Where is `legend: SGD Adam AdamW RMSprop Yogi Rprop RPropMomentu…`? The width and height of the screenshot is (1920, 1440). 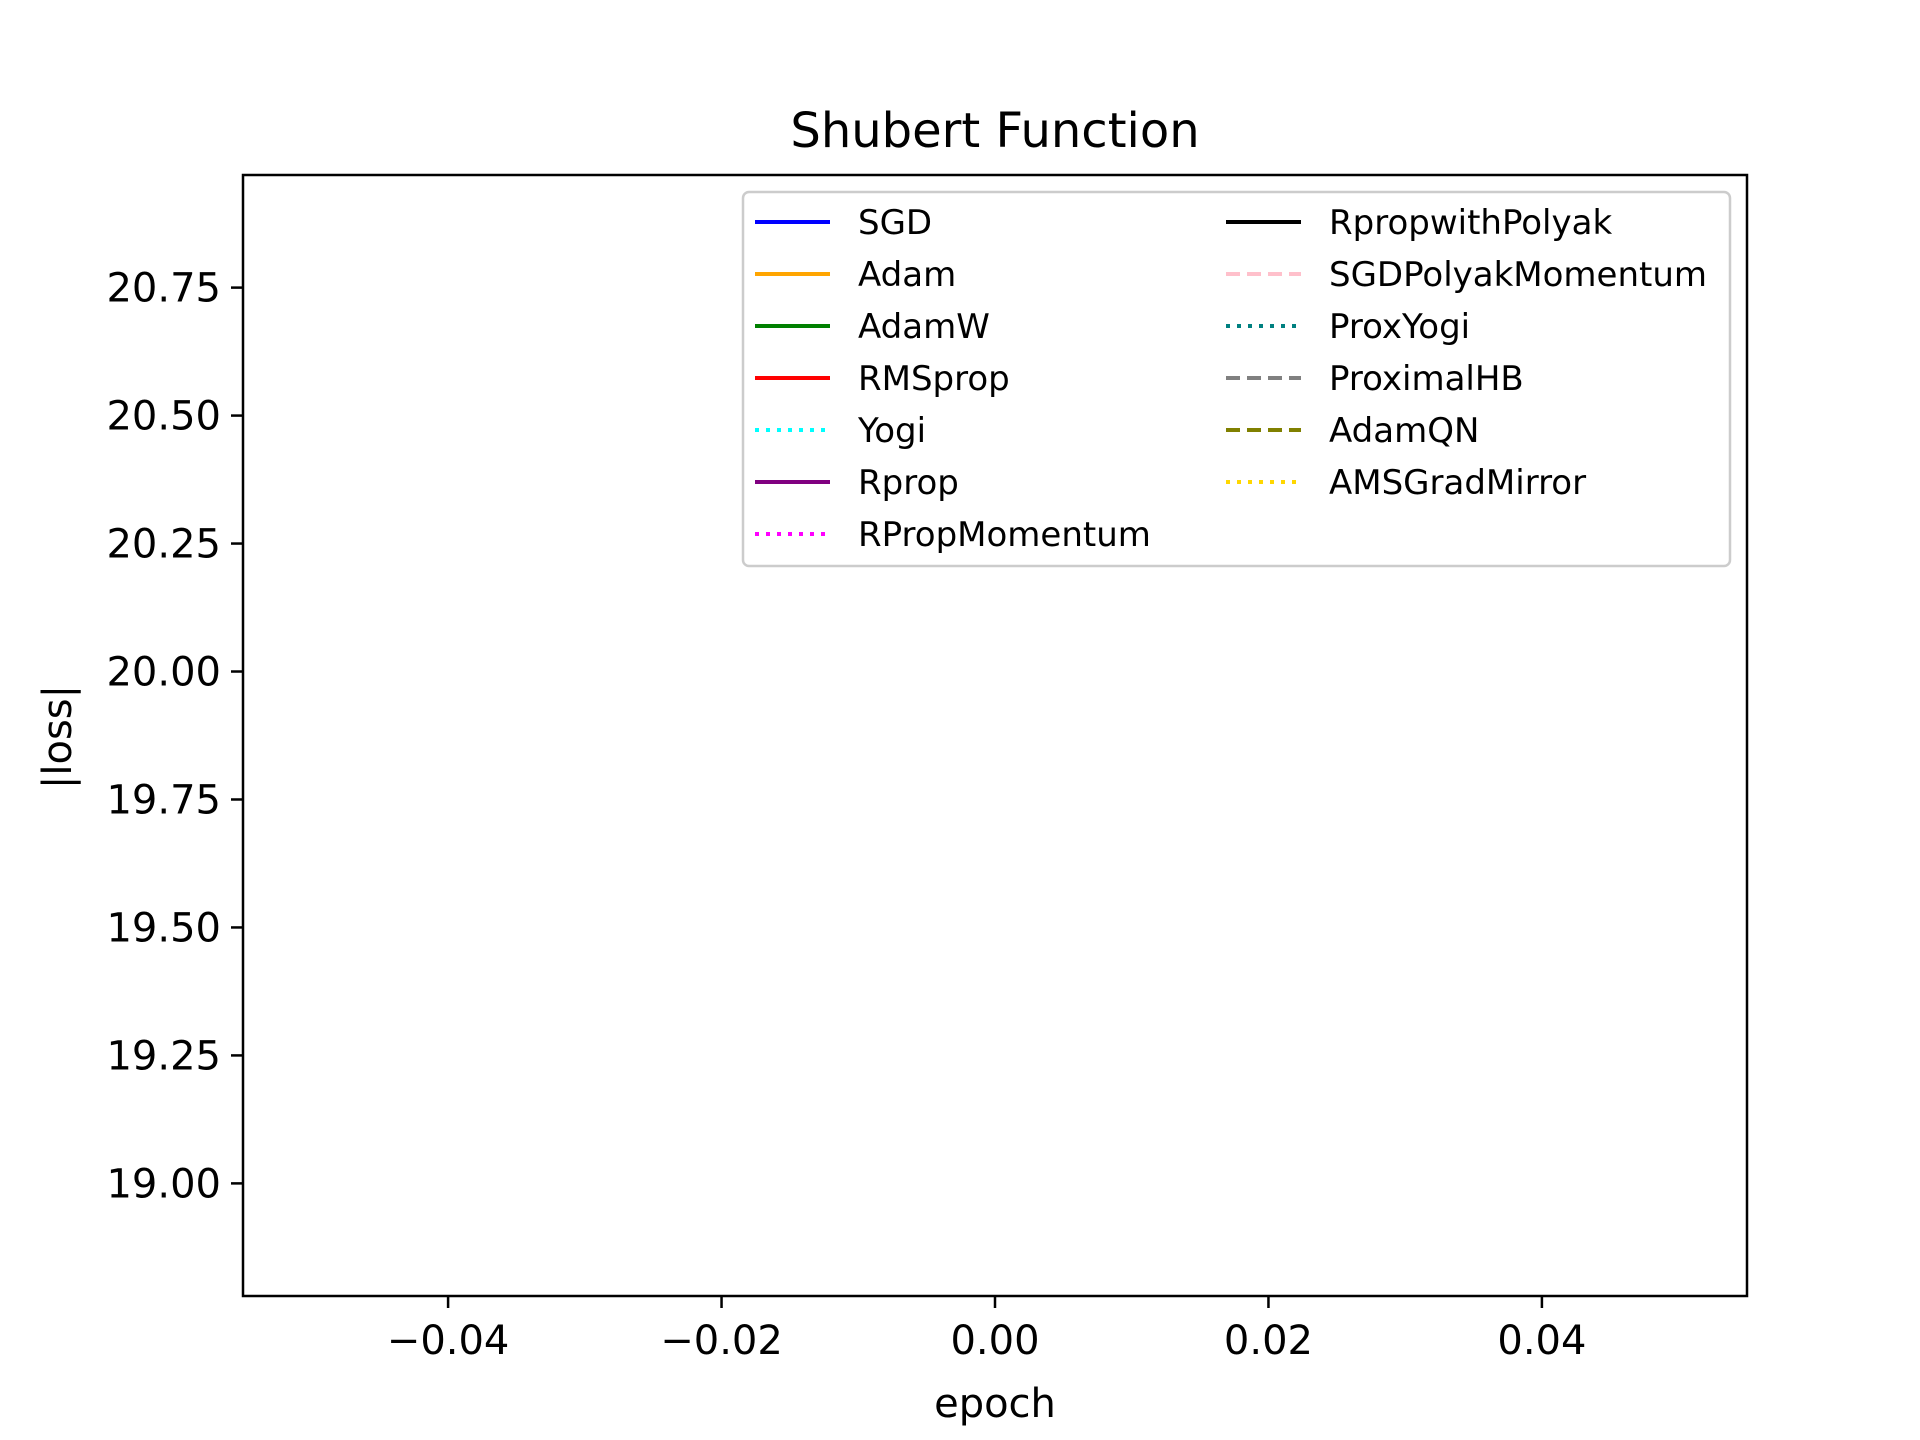 legend: SGD Adam AdamW RMSprop Yogi Rprop RPropMomentu… is located at coordinates (1236, 379).